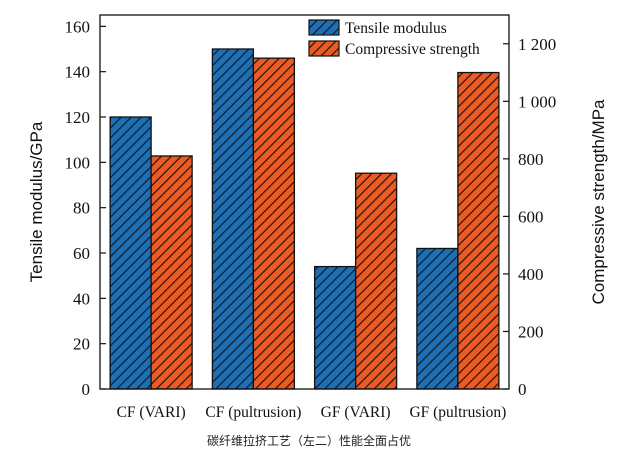 The height and width of the screenshot is (456, 618). Describe the element at coordinates (356, 412) in the screenshot. I see `x-tick-label: GF (VARI)` at that location.